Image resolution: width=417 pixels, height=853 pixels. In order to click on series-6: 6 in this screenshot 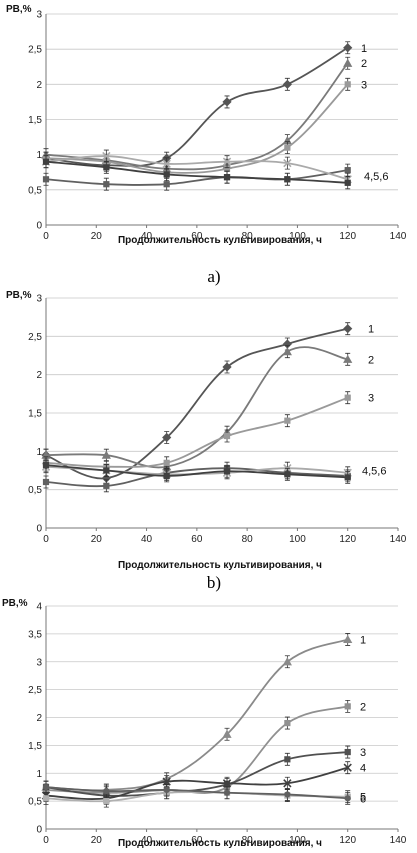, I will do `click(204, 792)`.